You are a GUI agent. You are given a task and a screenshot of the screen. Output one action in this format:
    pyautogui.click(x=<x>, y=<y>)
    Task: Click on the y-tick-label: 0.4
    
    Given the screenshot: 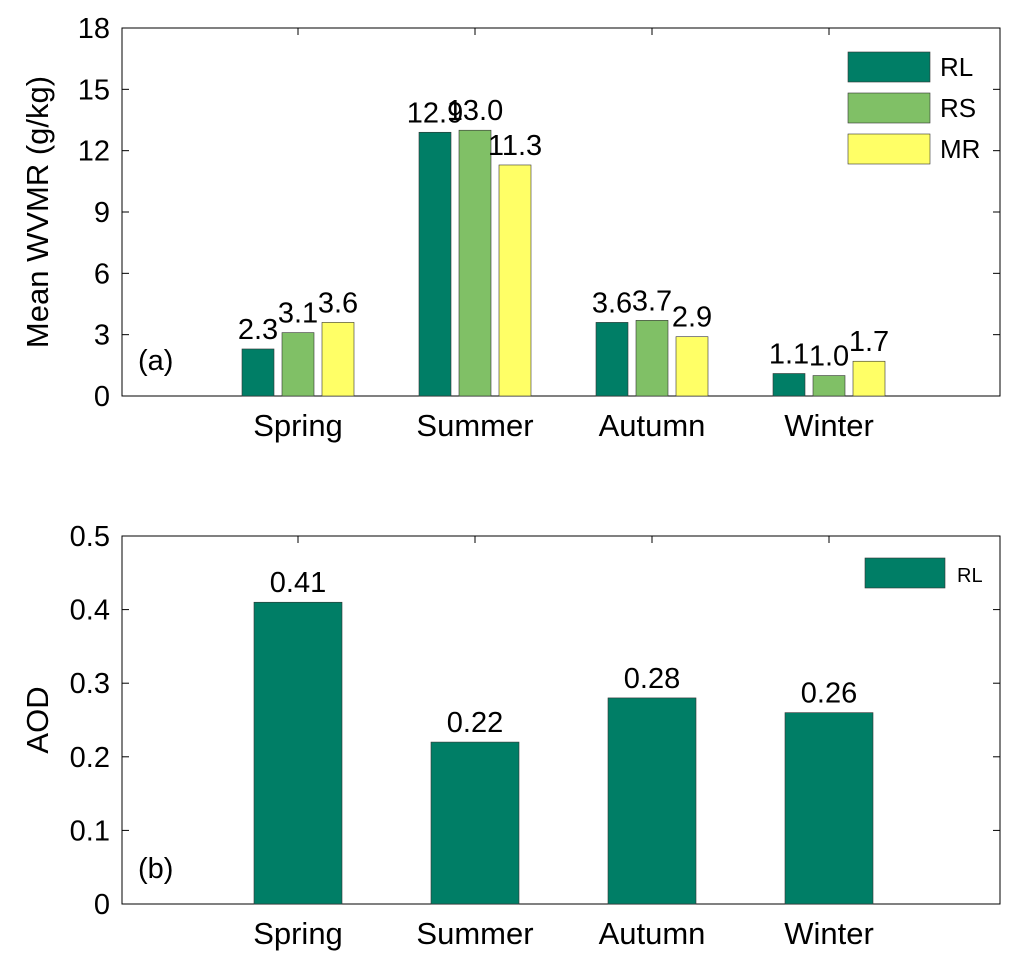 What is the action you would take?
    pyautogui.click(x=90, y=611)
    